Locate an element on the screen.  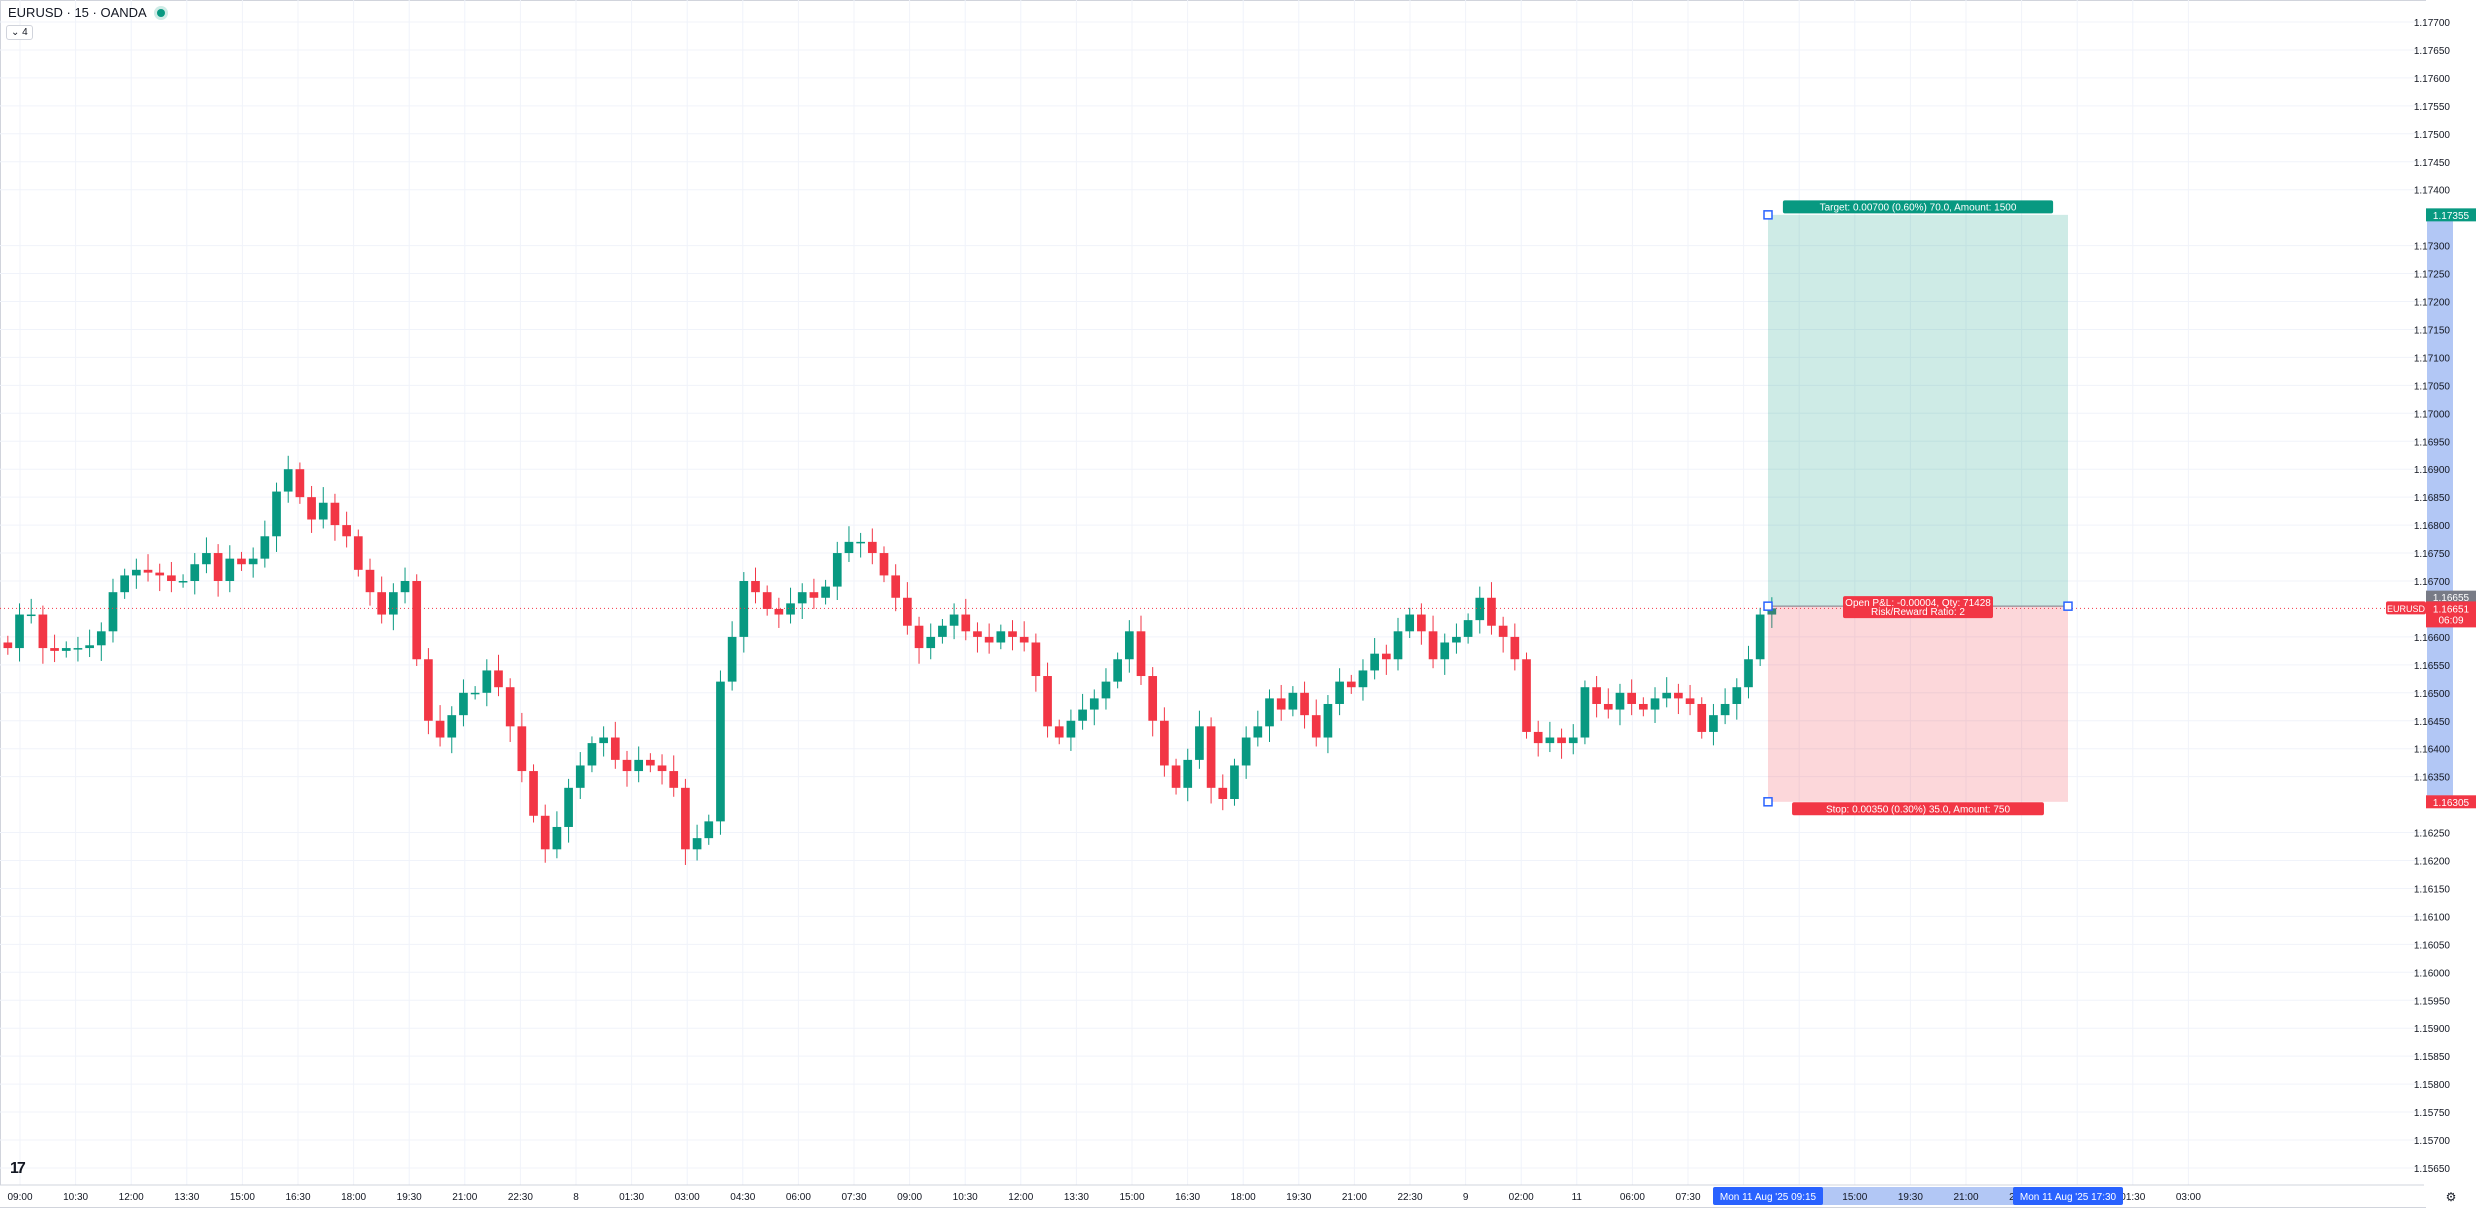
price-tick: 1.16100 is located at coordinates (2432, 917).